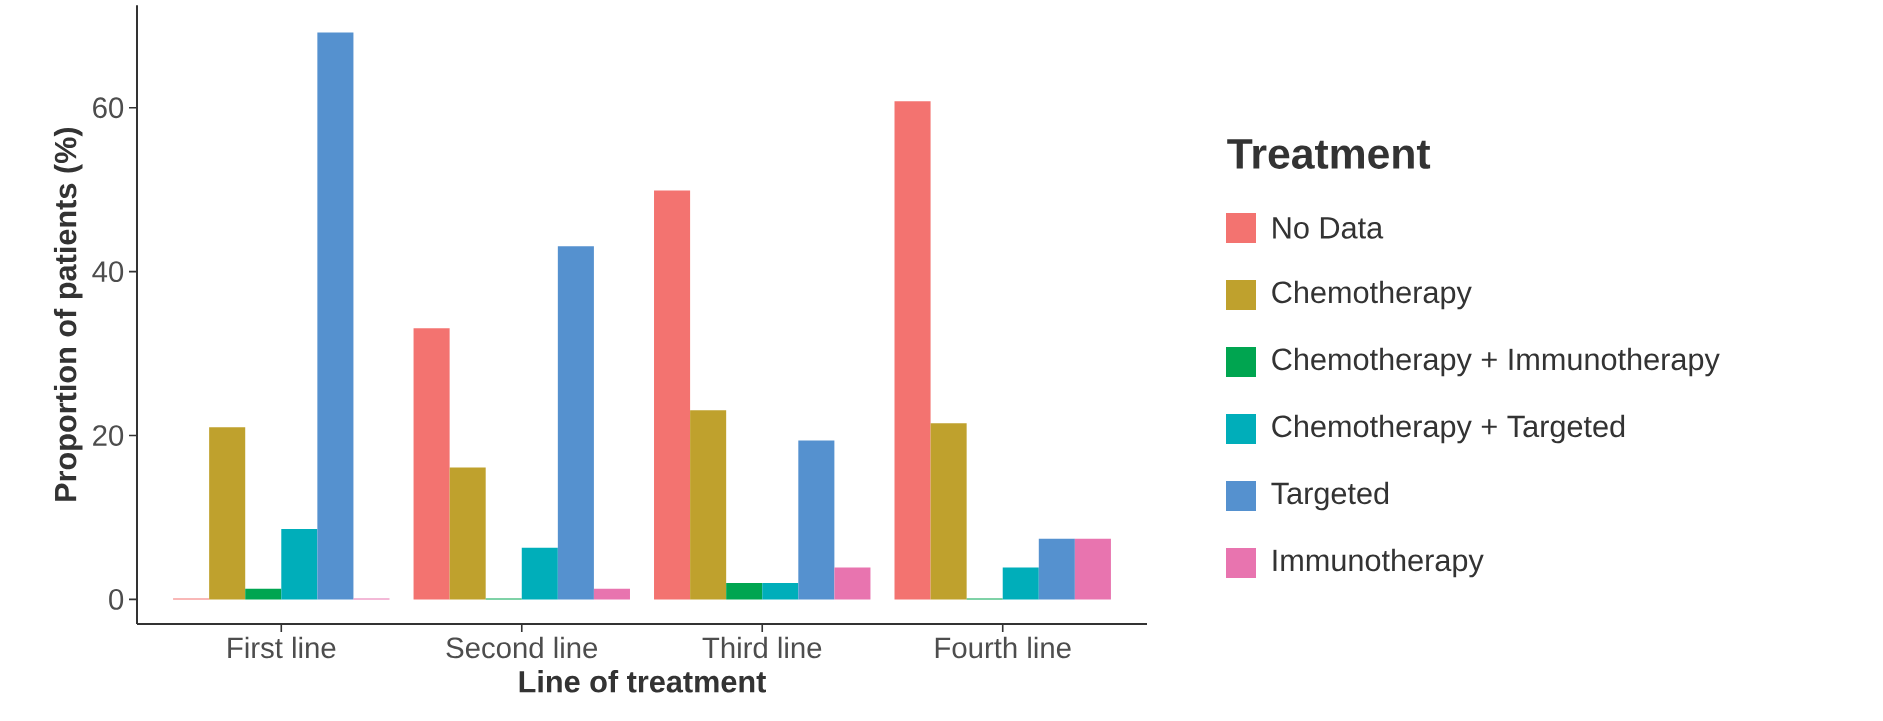 This screenshot has width=1883, height=721. I want to click on legend-label: Chemotherapy + Targeted, so click(1448, 429).